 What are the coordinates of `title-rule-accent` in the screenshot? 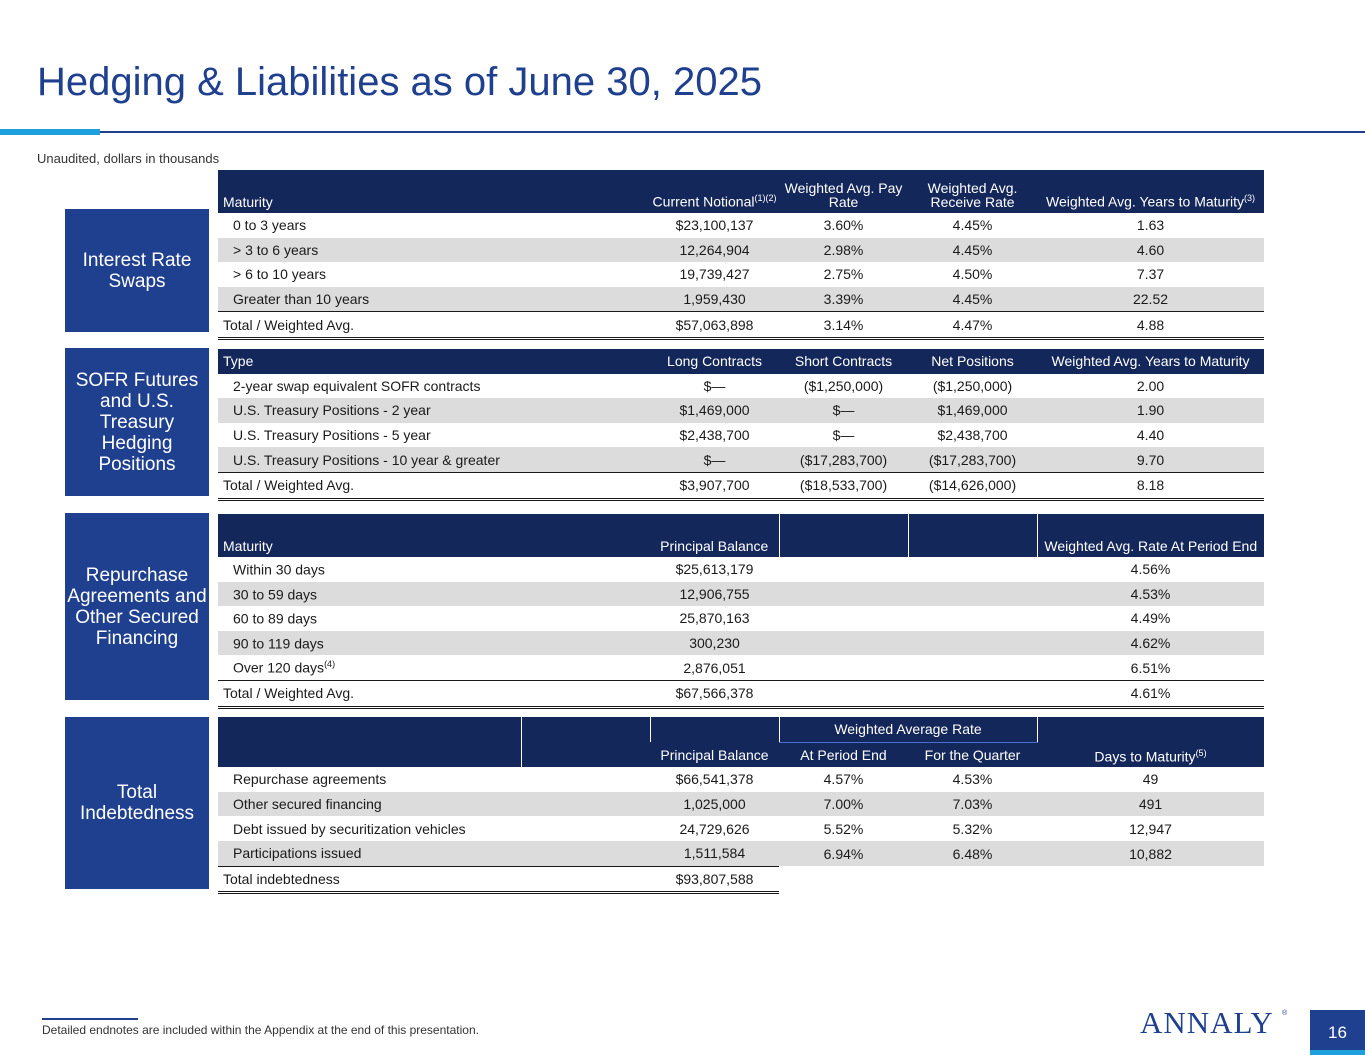 It's located at (50, 132).